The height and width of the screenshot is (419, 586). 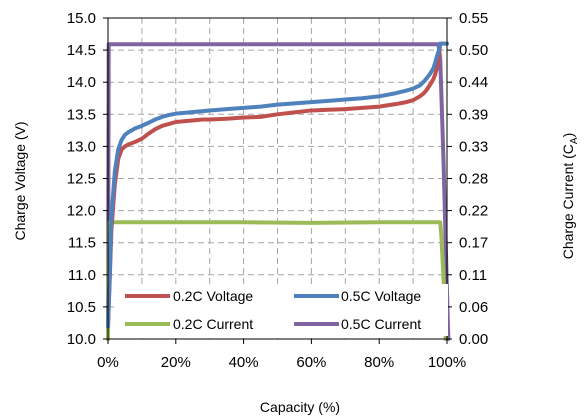 I want to click on legend-item-0.5c-current: 0.5C Current, so click(x=357, y=324).